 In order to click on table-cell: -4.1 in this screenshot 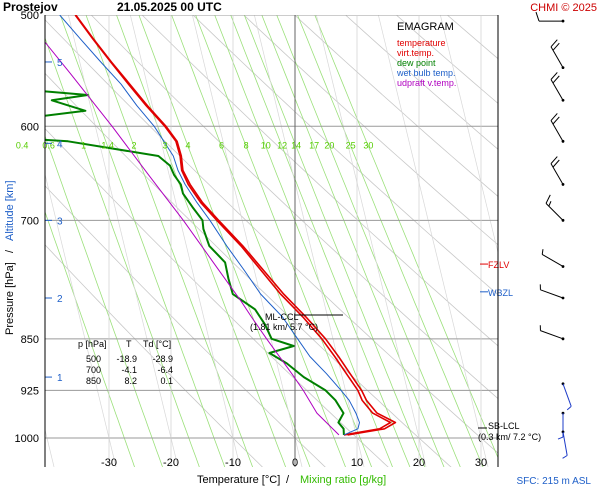, I will do `click(129, 370)`.